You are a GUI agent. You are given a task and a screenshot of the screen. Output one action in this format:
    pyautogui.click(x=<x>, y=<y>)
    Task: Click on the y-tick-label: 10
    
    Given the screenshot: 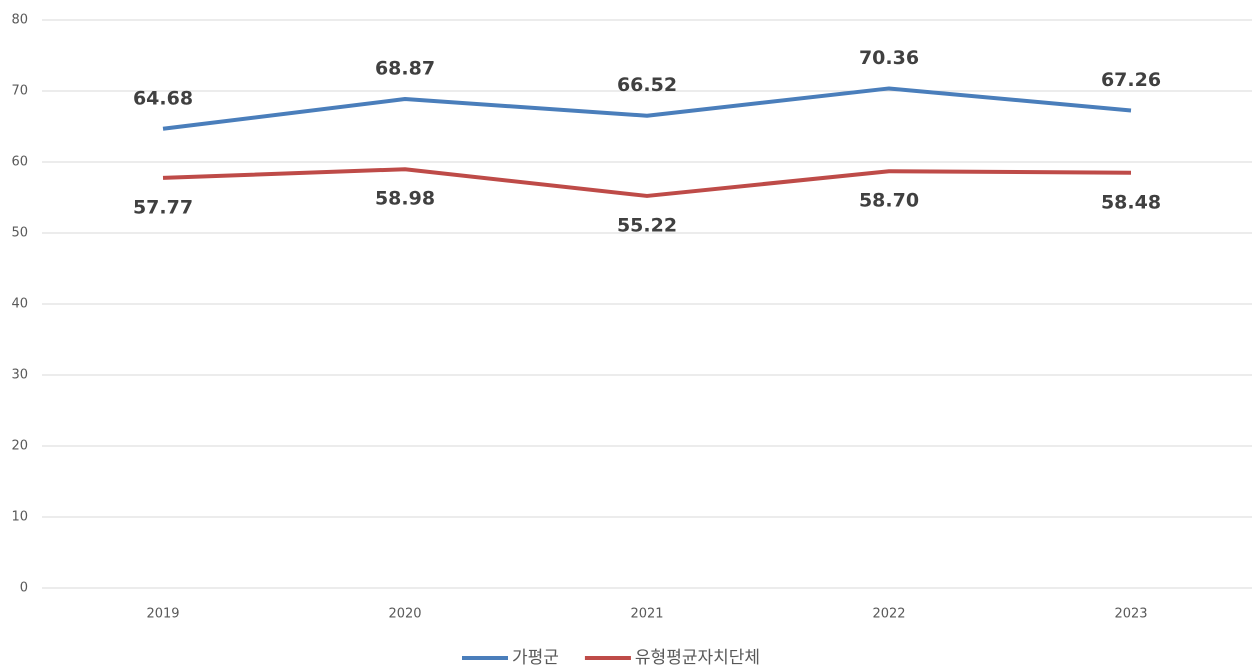 What is the action you would take?
    pyautogui.click(x=19, y=517)
    